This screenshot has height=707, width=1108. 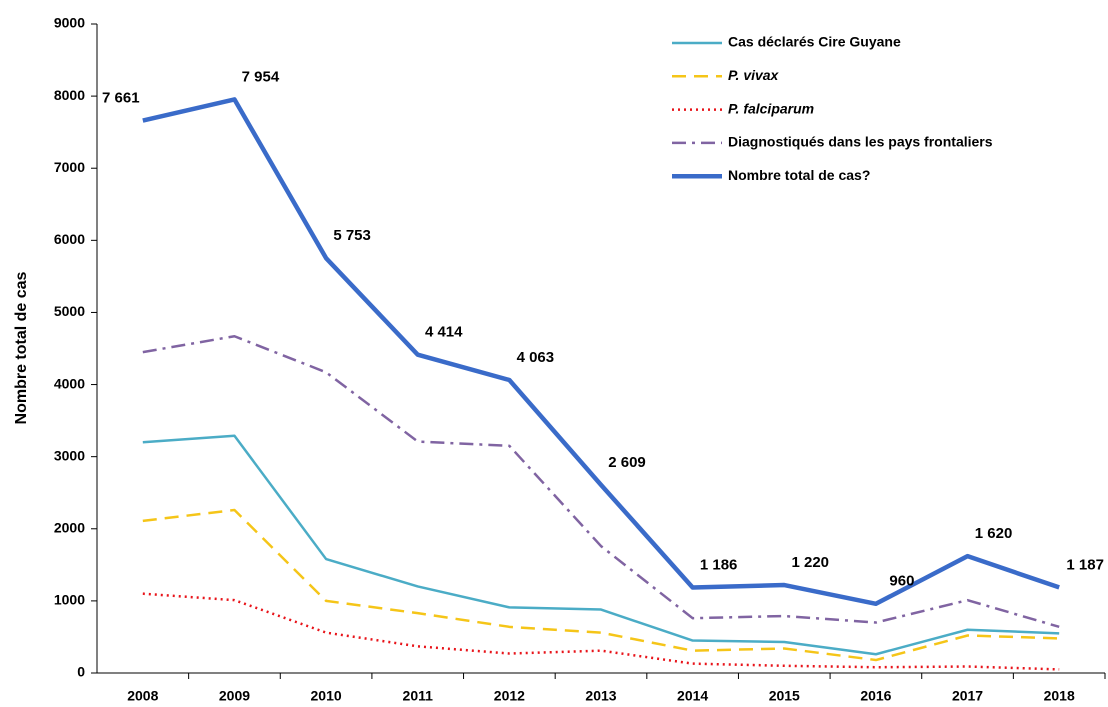 What do you see at coordinates (234, 696) in the screenshot?
I see `x-tick-label: 2009` at bounding box center [234, 696].